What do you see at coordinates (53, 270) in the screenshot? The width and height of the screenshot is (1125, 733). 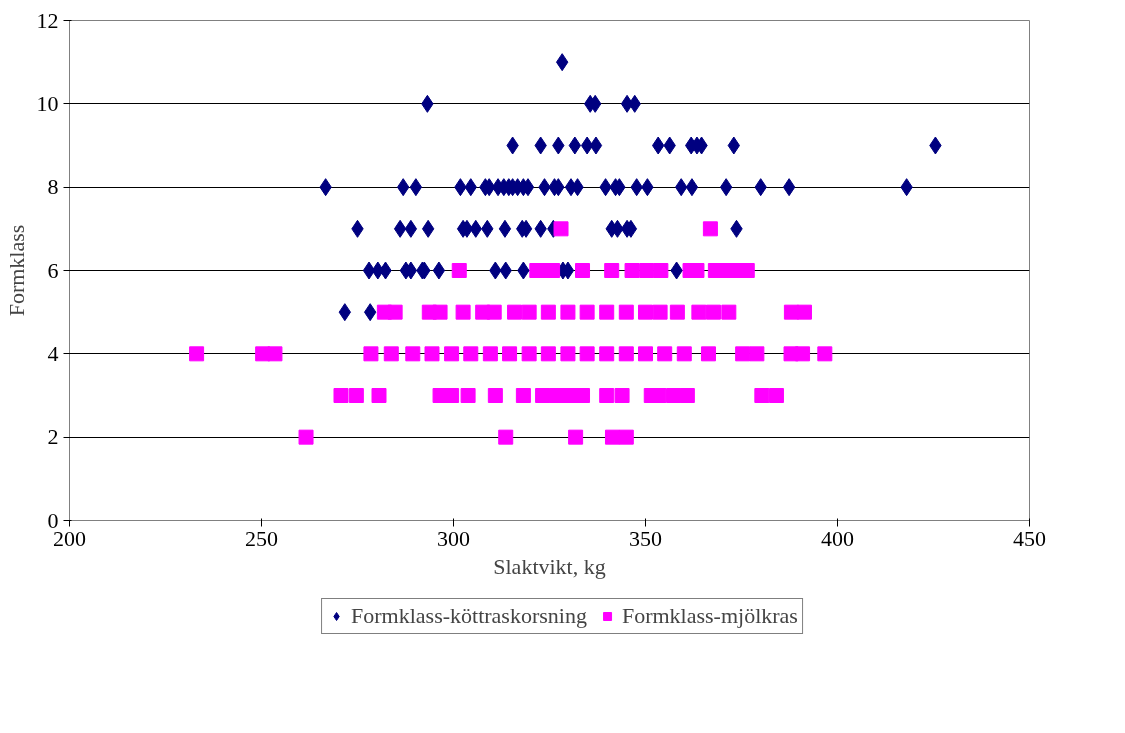 I see `y-tick-label: 6` at bounding box center [53, 270].